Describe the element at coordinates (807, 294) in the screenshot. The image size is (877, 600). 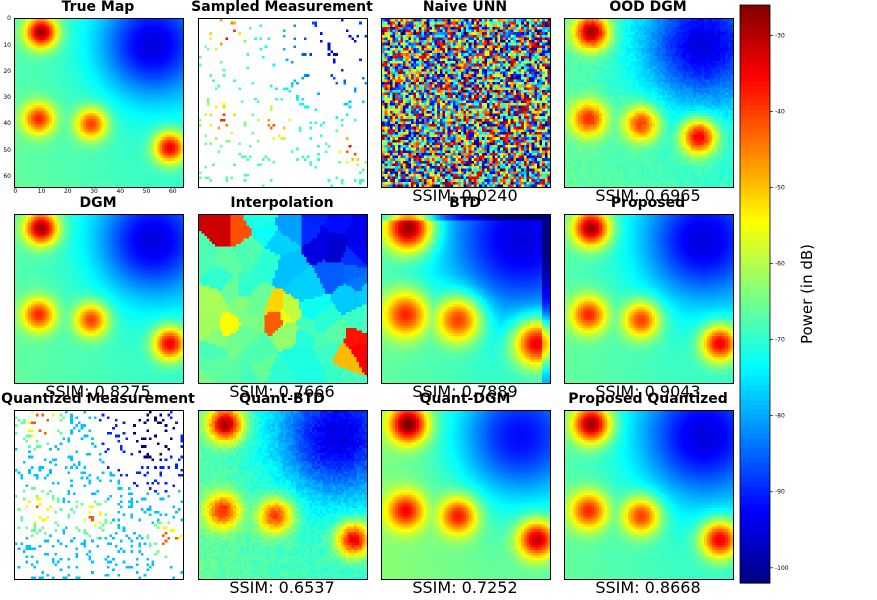
I see `colorbar-label: Power (in dB)` at that location.